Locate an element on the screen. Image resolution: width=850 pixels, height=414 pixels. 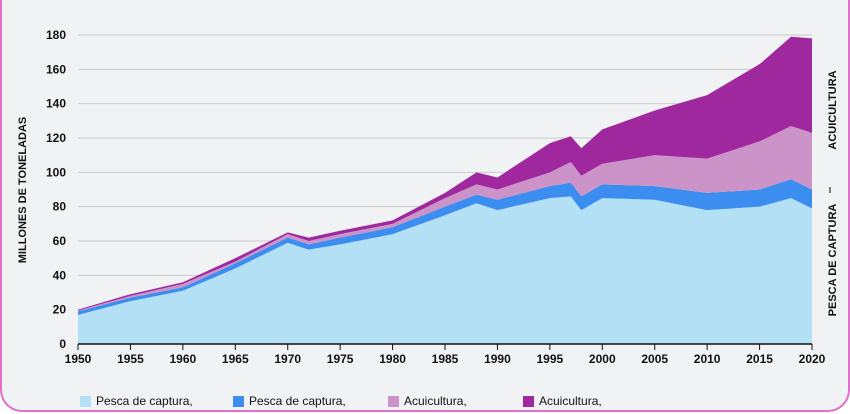
x-tick-label: 2015 is located at coordinates (759, 359).